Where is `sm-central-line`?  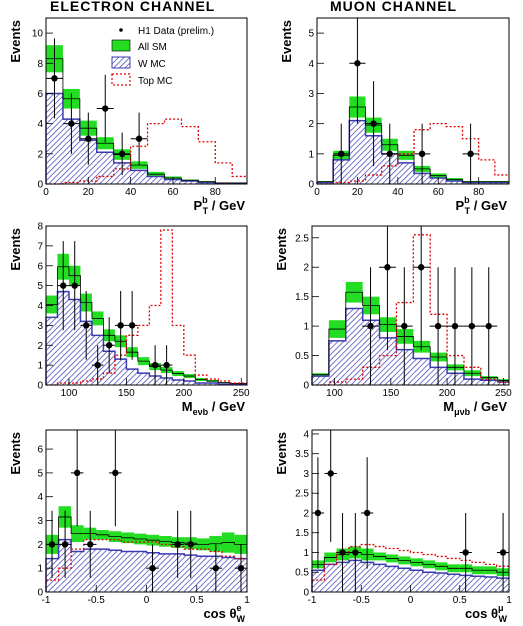 sm-central-line is located at coordinates (146, 325).